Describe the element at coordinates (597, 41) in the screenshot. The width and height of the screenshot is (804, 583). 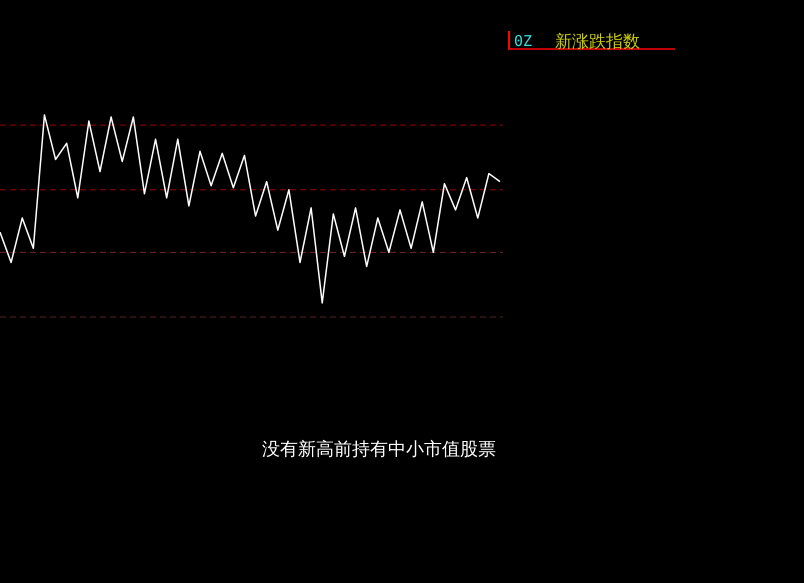
I see `text: 新涨跌指数` at that location.